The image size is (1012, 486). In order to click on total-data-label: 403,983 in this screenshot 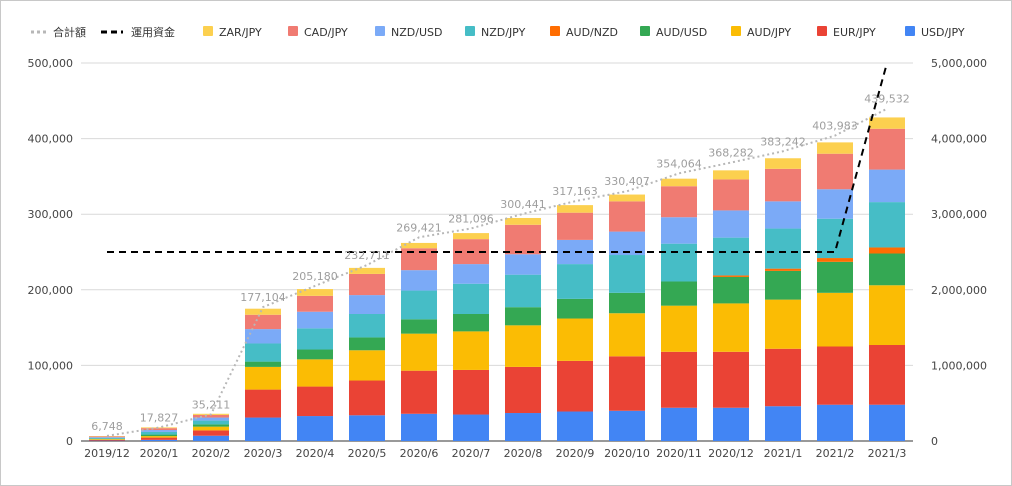, I will do `click(835, 126)`.